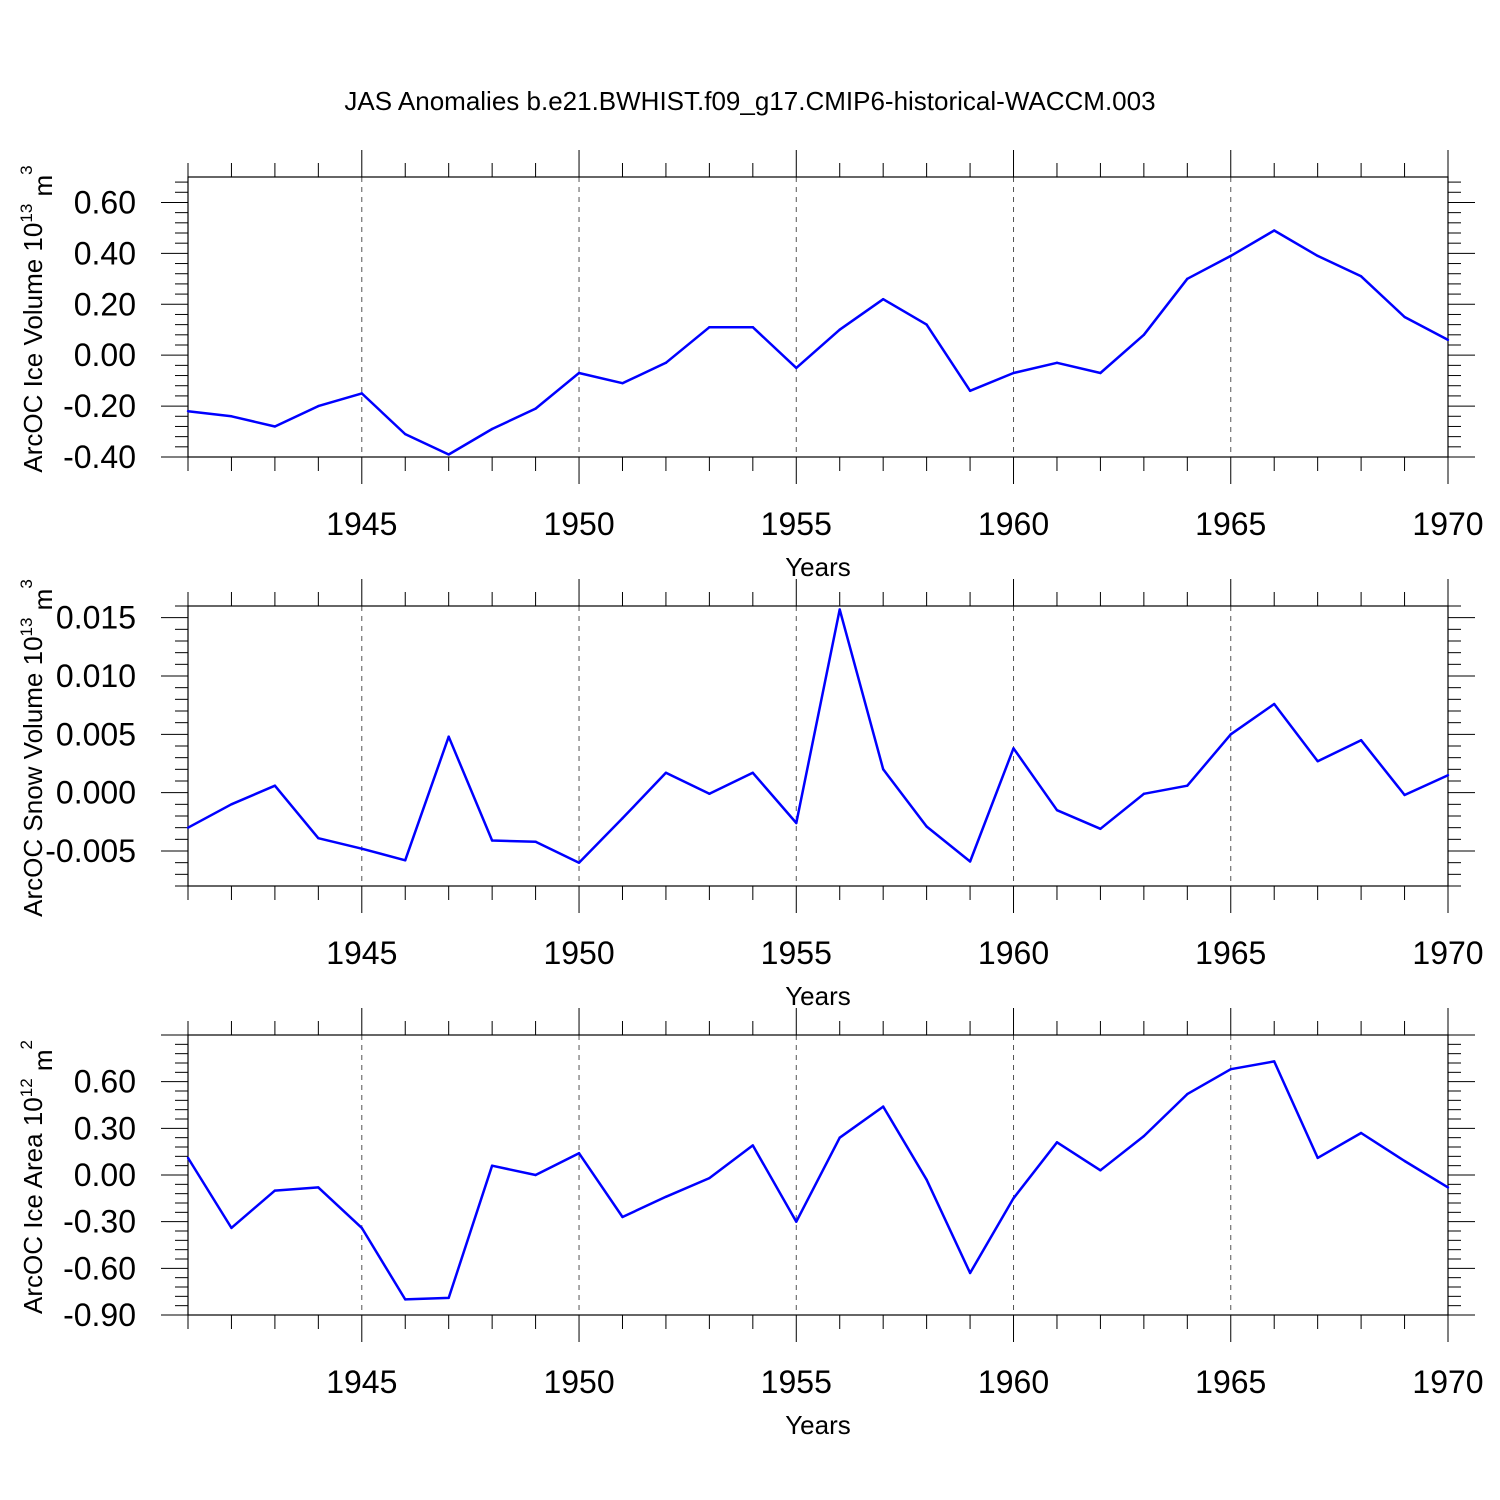 The image size is (1500, 1500). I want to click on y-tick-label: -0.20, so click(99, 406).